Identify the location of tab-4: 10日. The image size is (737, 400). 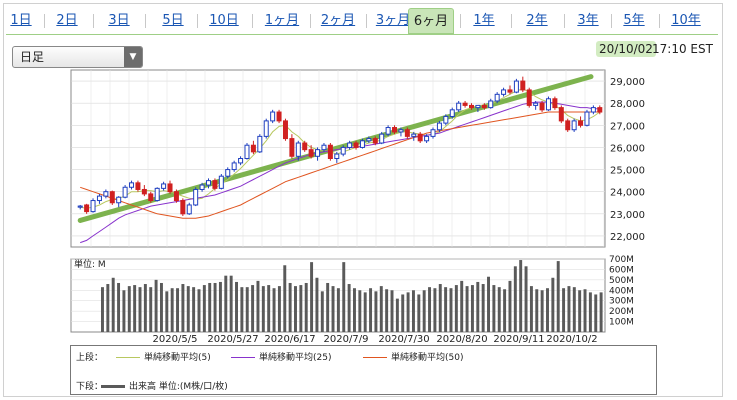
(224, 20).